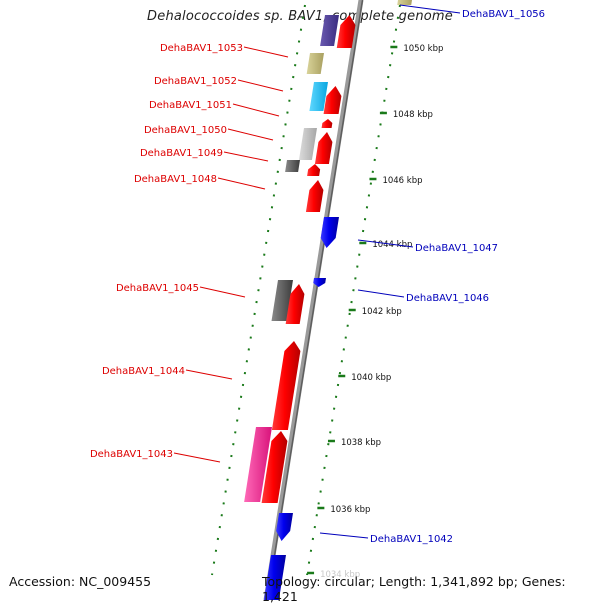 This screenshot has width=600, height=604. I want to click on gene-label: DehaBAV1_1050, so click(185, 130).